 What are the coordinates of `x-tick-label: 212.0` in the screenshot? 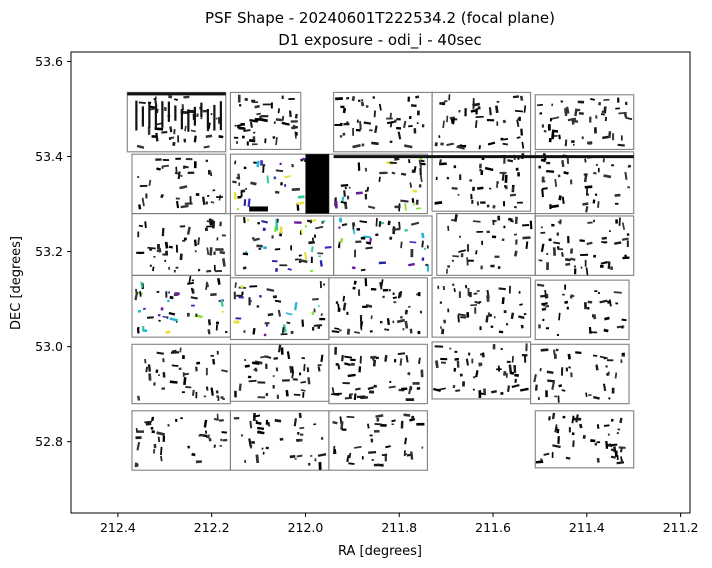 It's located at (306, 527).